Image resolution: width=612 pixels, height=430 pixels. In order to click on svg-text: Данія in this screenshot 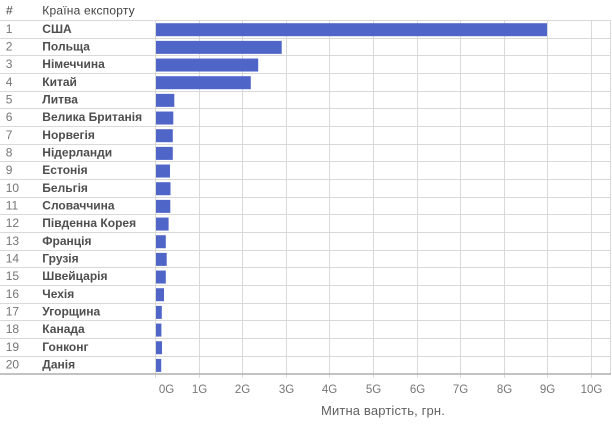, I will do `click(58, 364)`.